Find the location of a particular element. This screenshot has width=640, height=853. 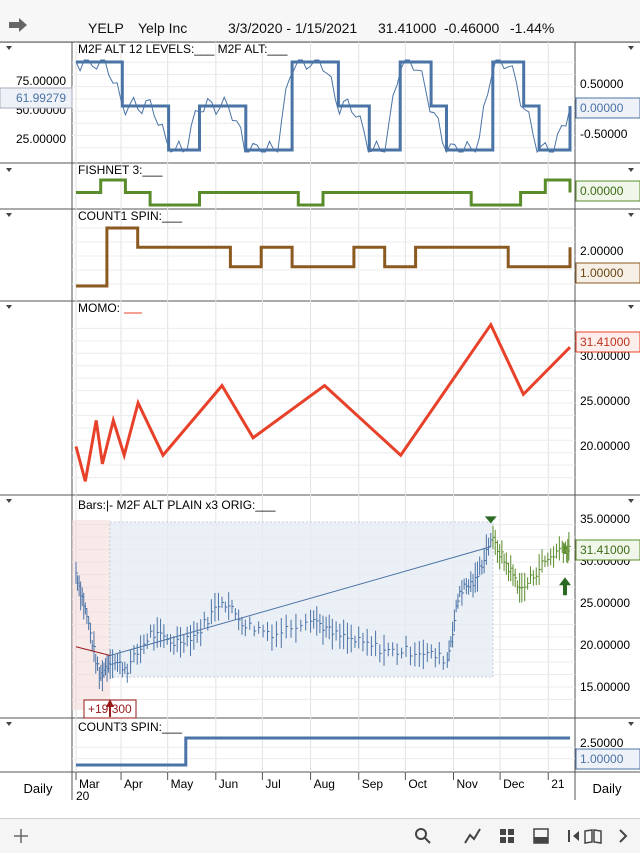

m2f-left-tick: 25.00000 is located at coordinates (41, 139).